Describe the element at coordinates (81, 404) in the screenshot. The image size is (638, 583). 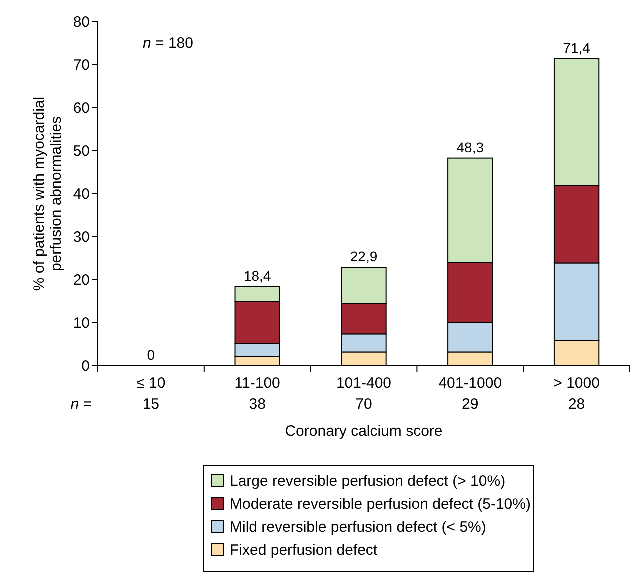
I see `text: n =` at that location.